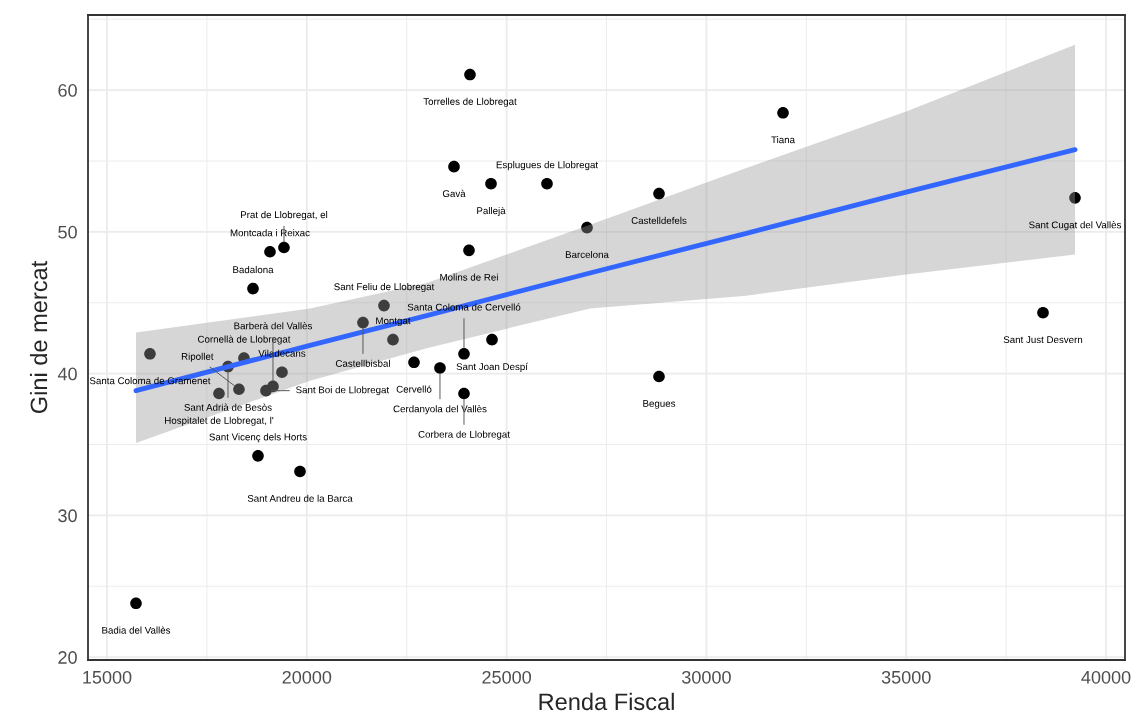 The width and height of the screenshot is (1140, 727). Describe the element at coordinates (244, 340) in the screenshot. I see `annotation: Cornellà de Llobregat` at that location.